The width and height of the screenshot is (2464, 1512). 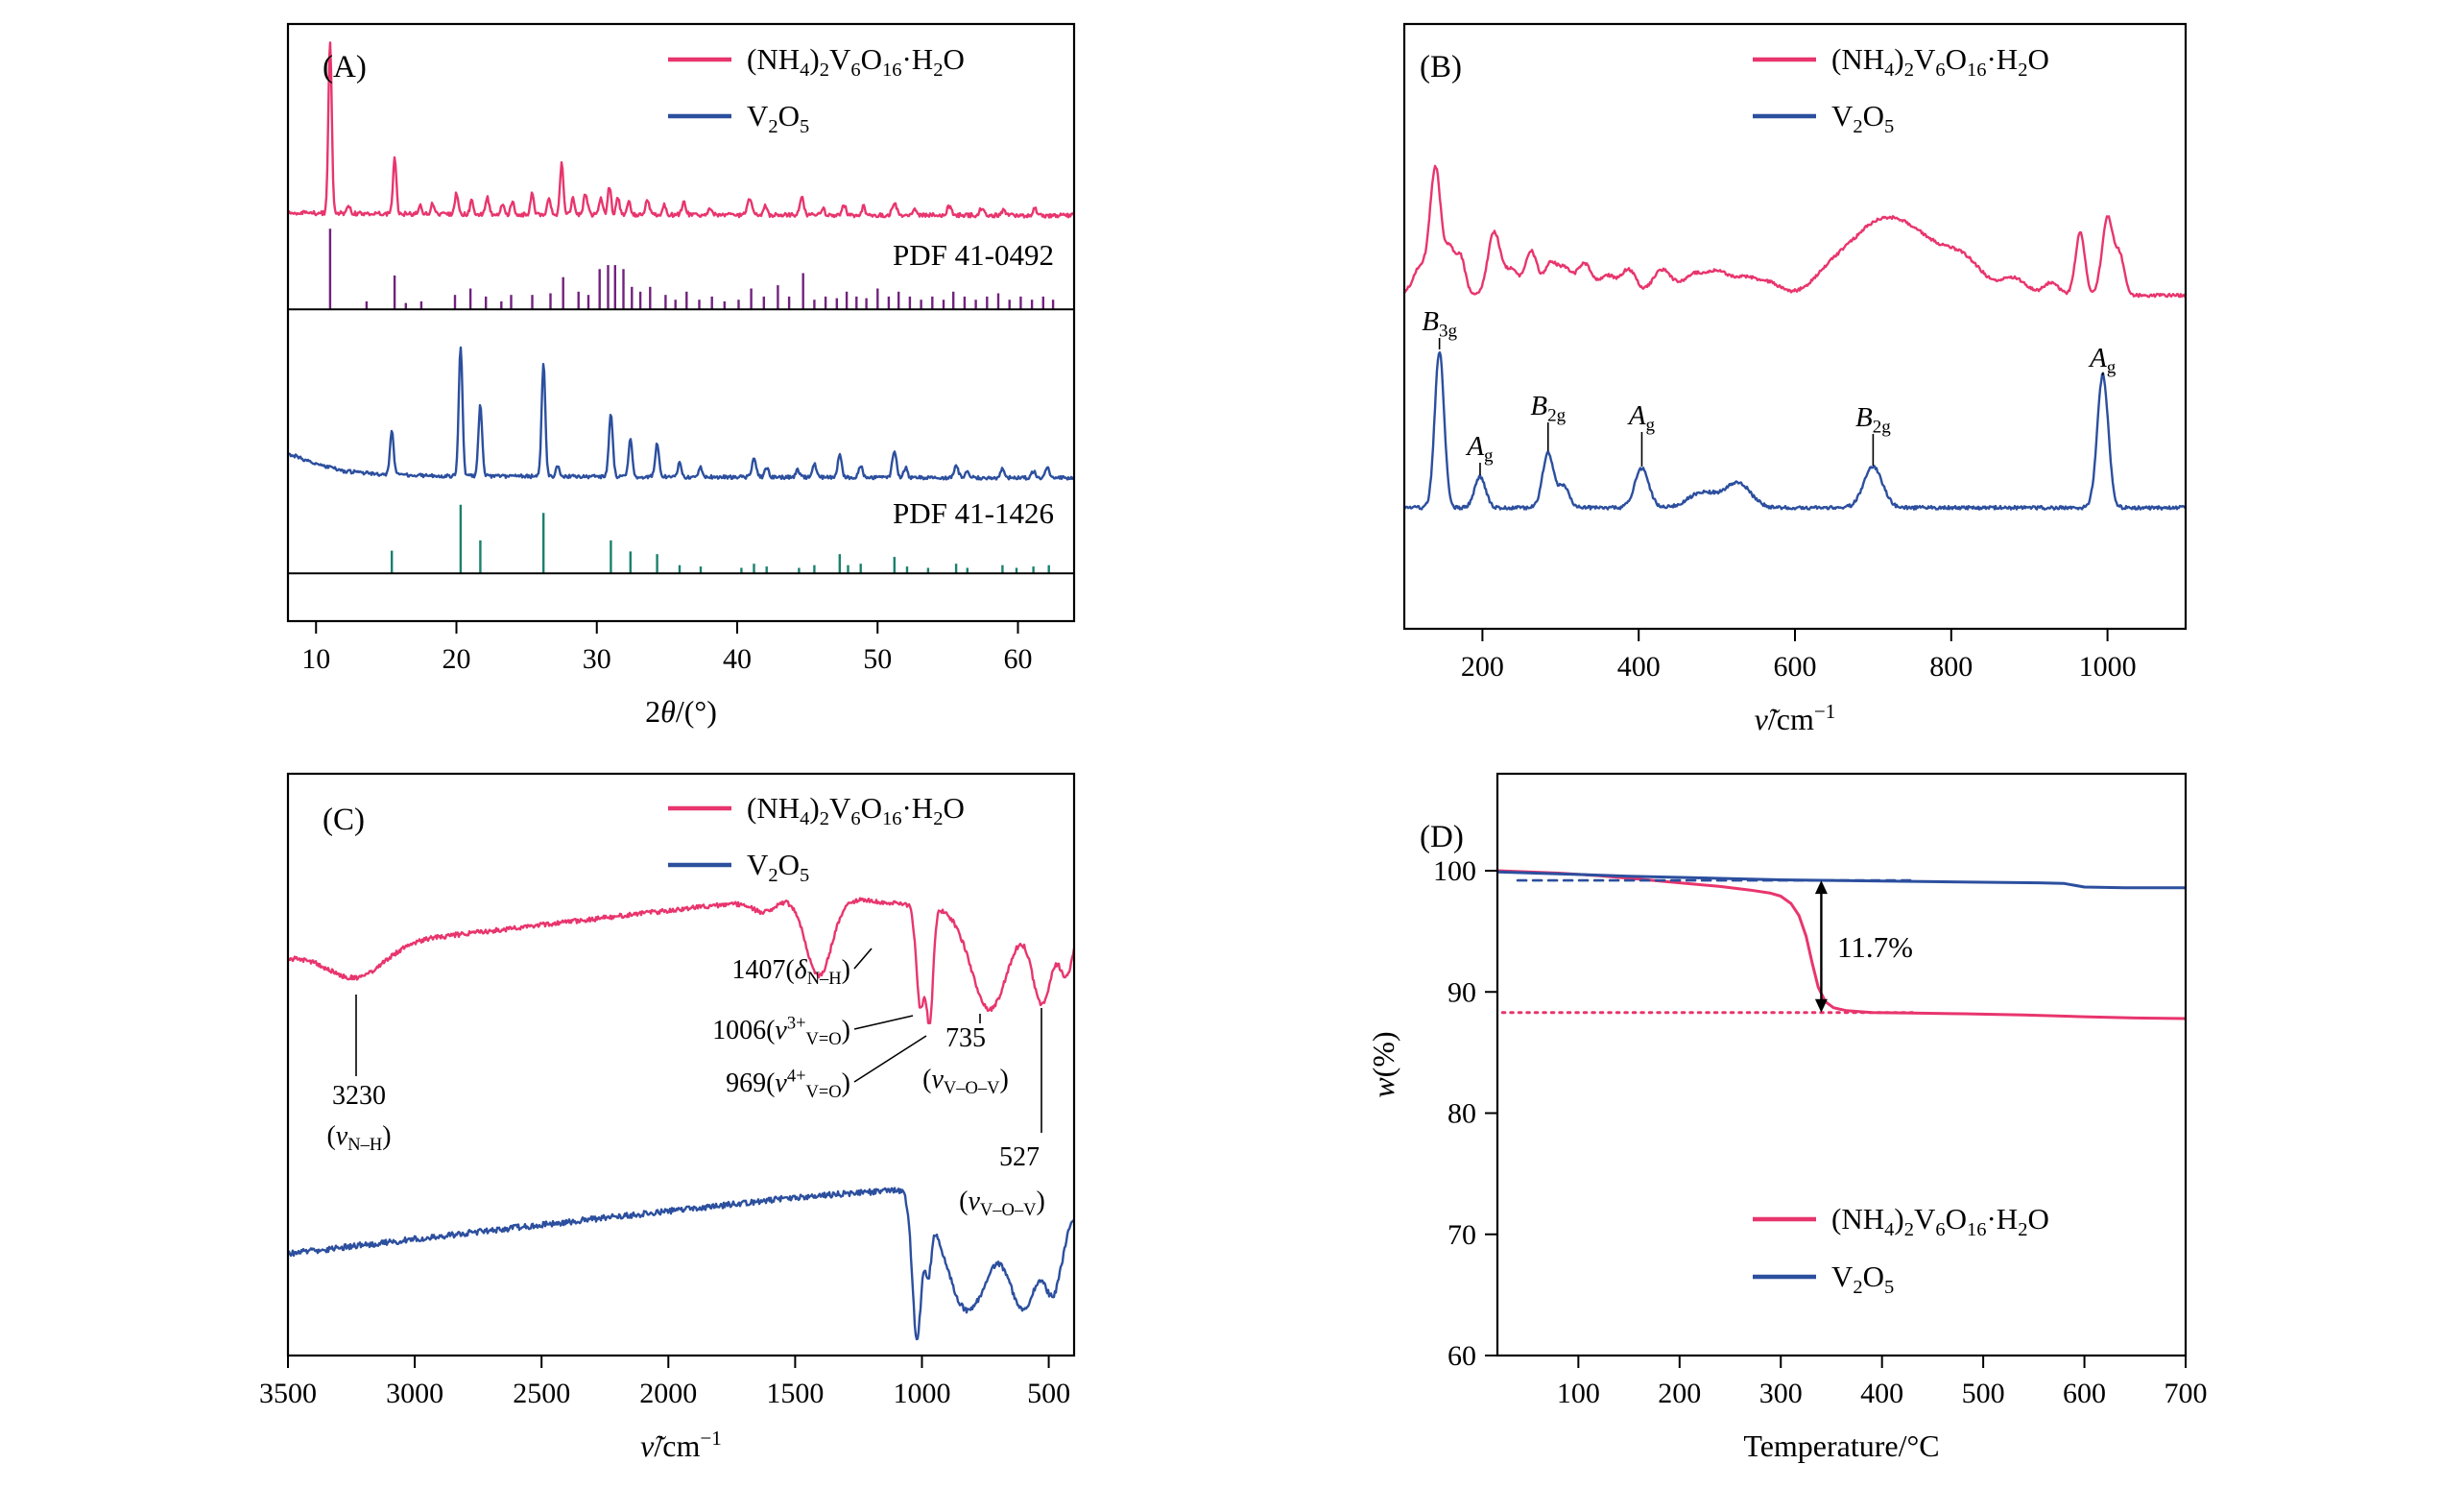 What do you see at coordinates (457, 659) in the screenshot?
I see `x-tick-label: 20` at bounding box center [457, 659].